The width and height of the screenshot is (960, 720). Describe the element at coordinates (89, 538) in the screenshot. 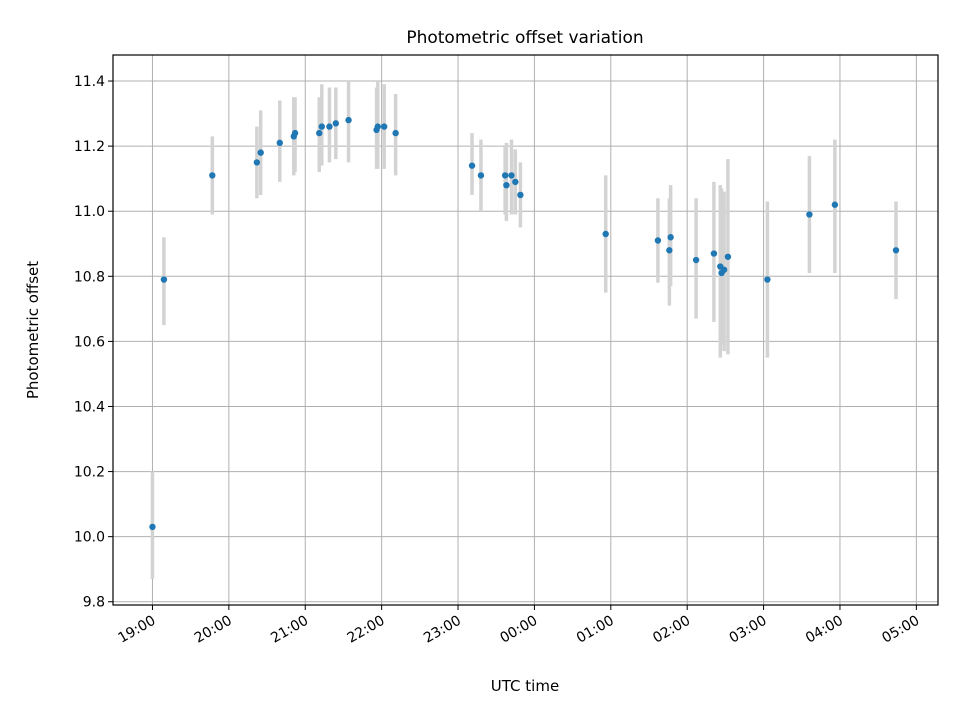

I see `y-tick-label: 10.0` at that location.